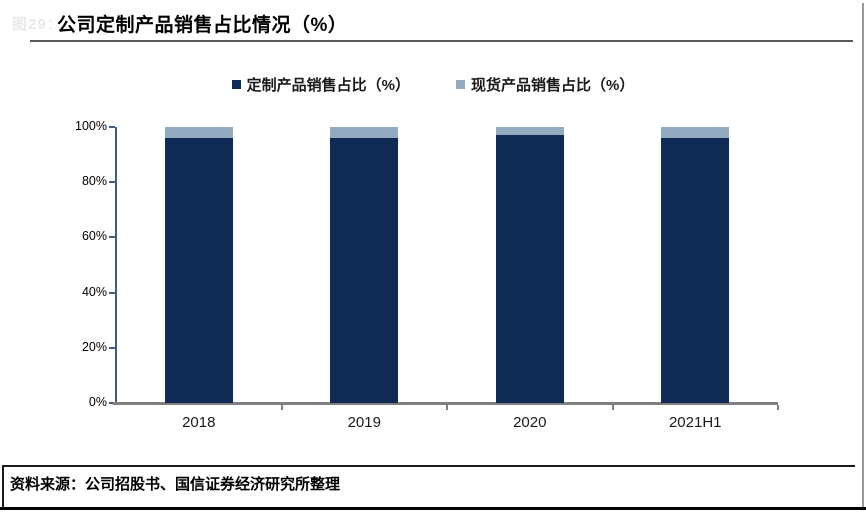 The width and height of the screenshot is (866, 512). What do you see at coordinates (530, 422) in the screenshot?
I see `x-axis-category-label: 2020` at bounding box center [530, 422].